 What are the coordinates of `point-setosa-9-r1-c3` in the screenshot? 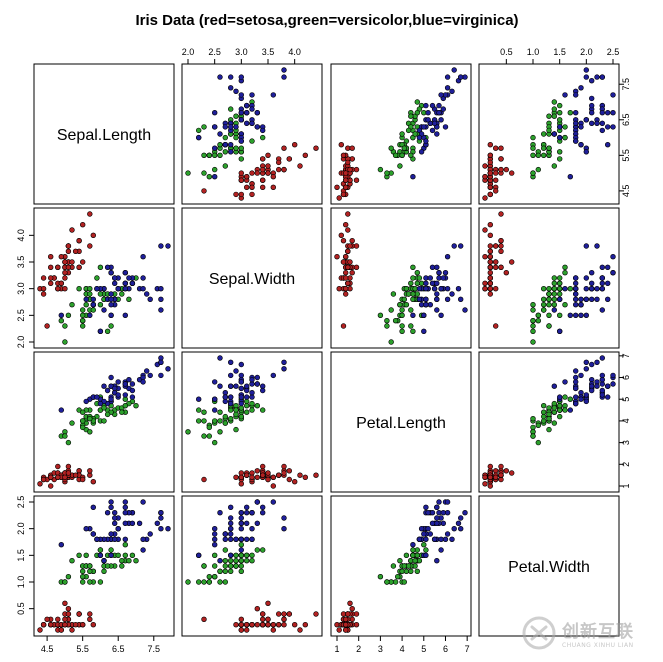 It's located at (485, 283).